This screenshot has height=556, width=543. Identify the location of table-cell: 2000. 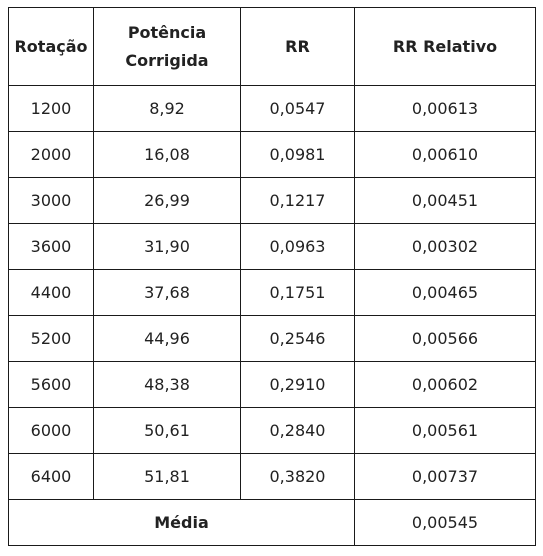
(51, 154).